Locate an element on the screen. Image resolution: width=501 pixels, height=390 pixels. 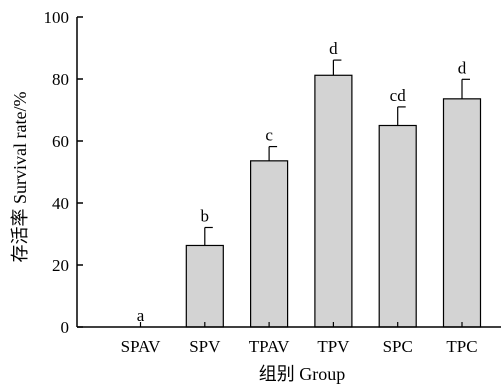
bar-spc is located at coordinates (397, 226).